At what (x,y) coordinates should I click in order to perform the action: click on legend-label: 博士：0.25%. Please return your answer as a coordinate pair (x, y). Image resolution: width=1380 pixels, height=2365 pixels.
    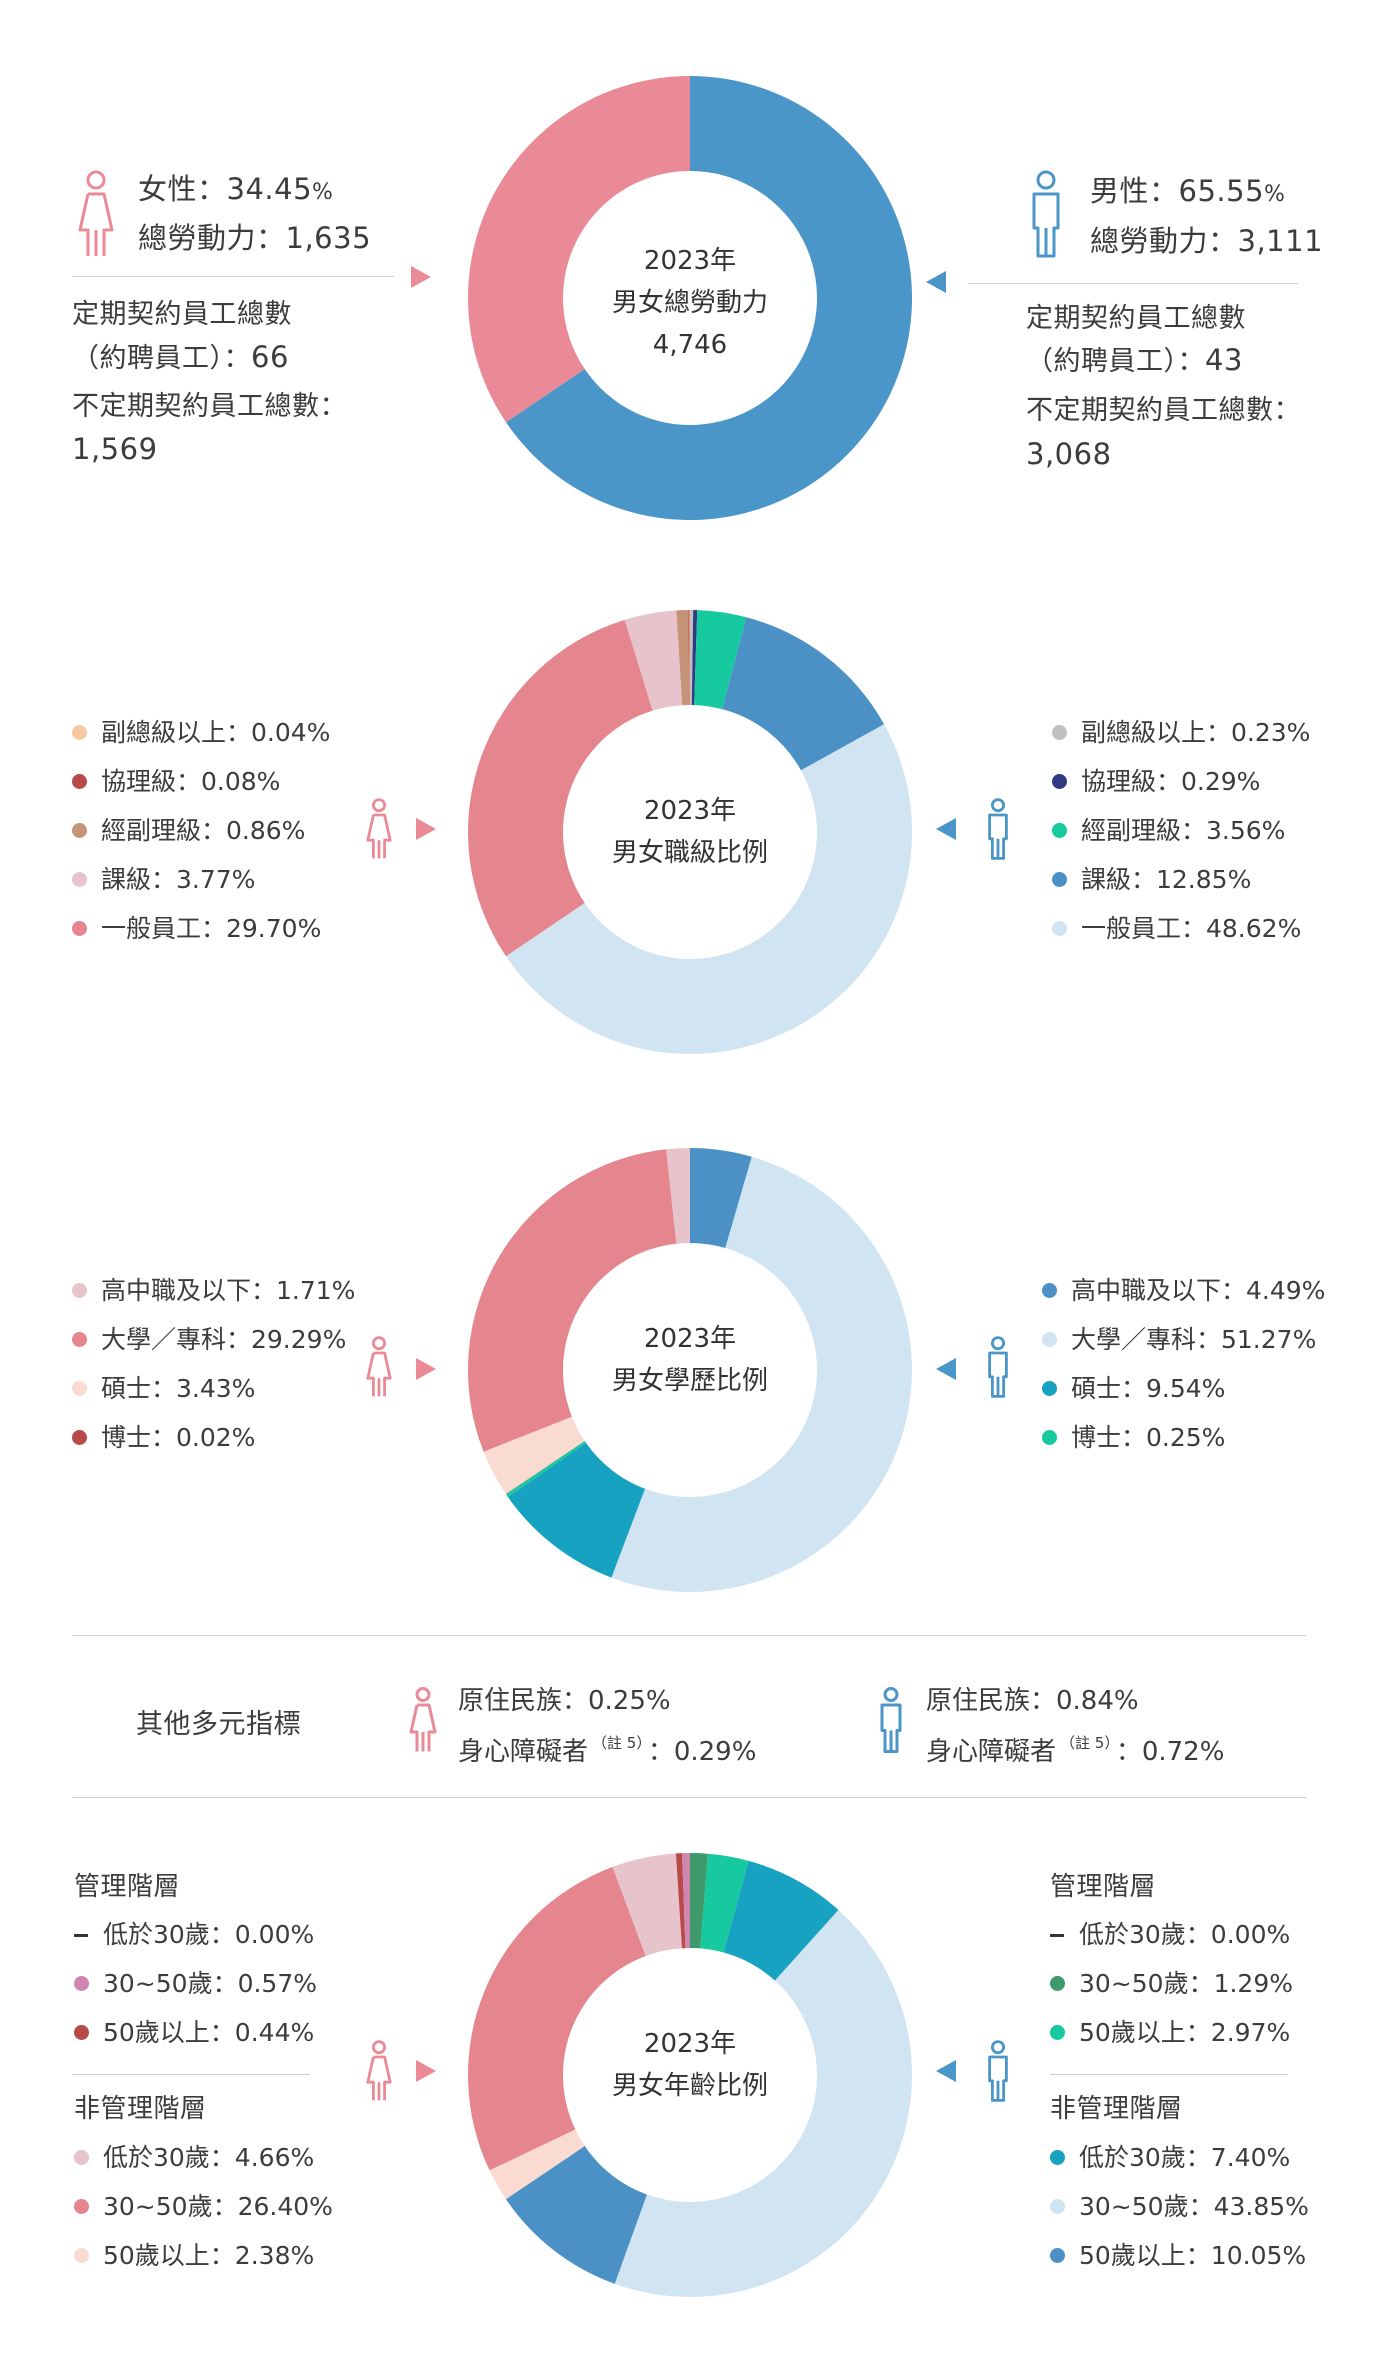
    Looking at the image, I should click on (1148, 1437).